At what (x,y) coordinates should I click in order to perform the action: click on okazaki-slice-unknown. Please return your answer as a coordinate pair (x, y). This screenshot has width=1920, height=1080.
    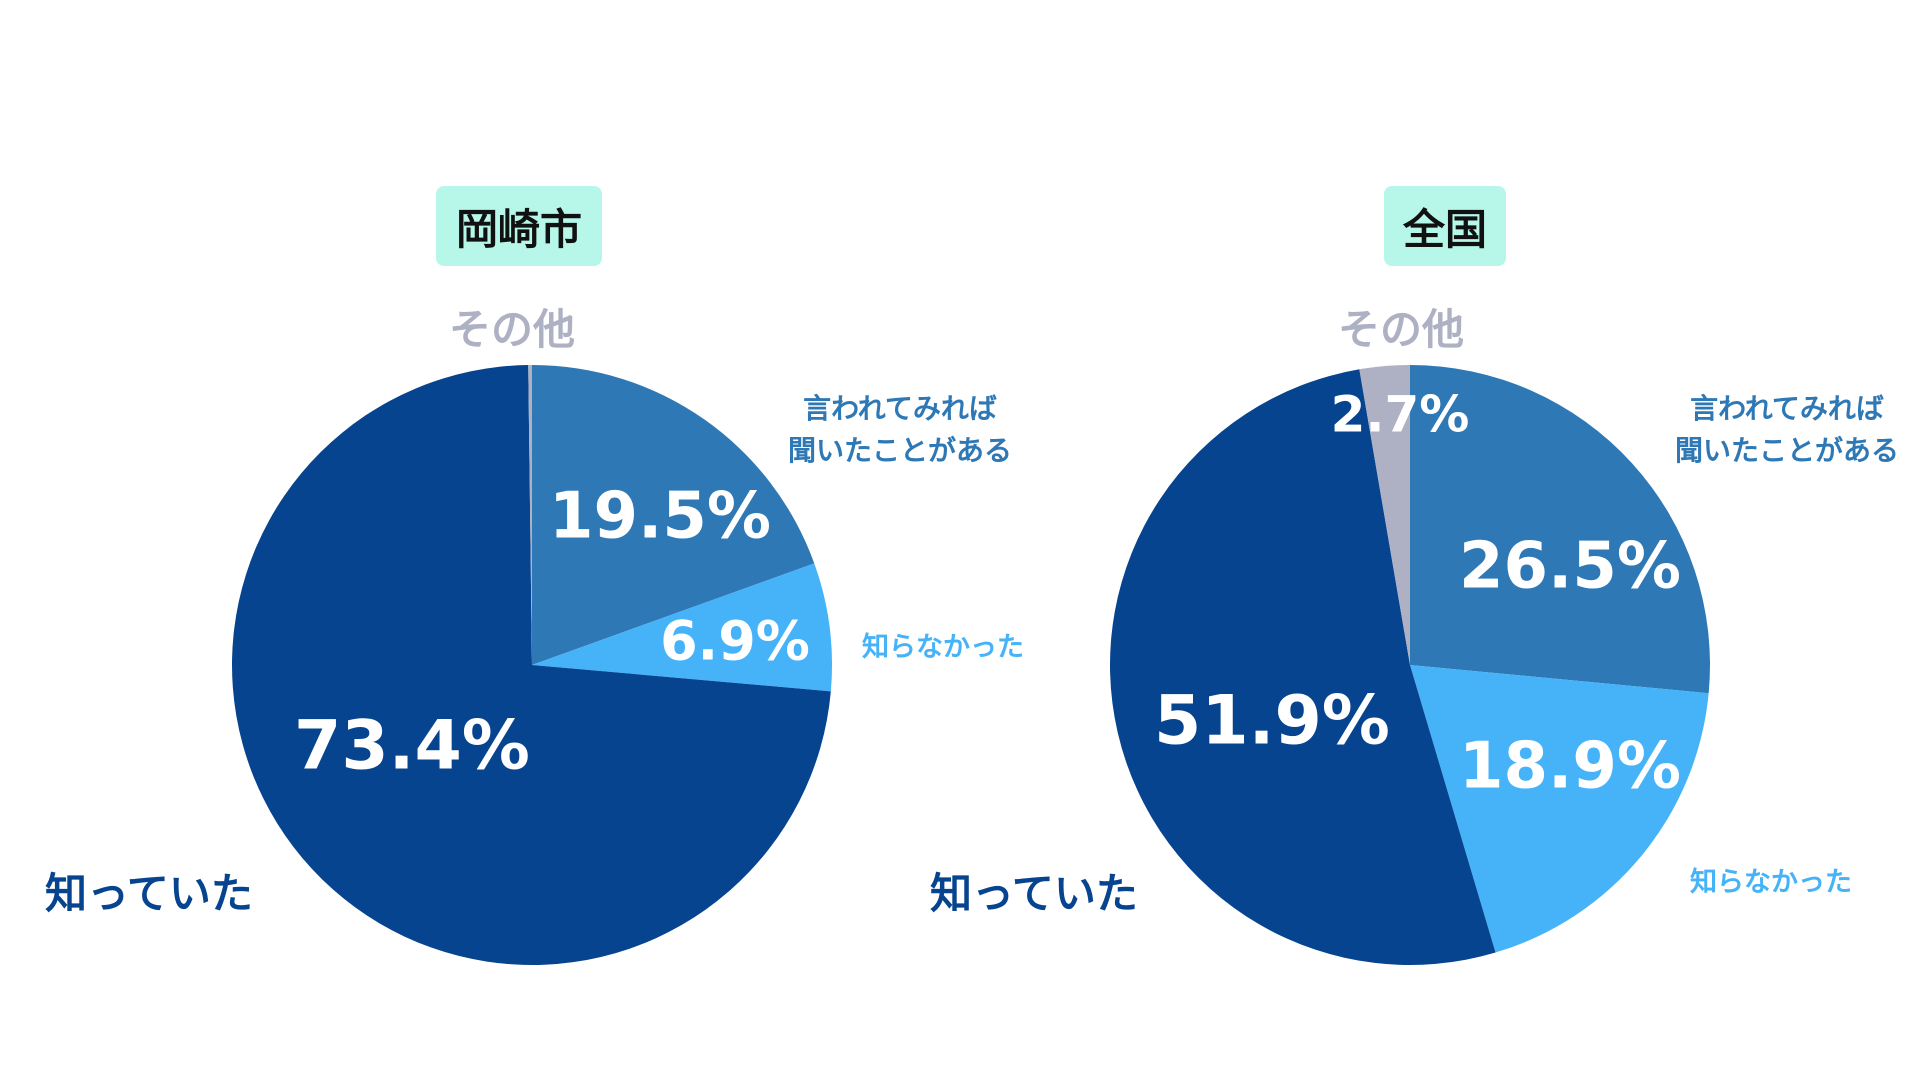
    Looking at the image, I should click on (682, 627).